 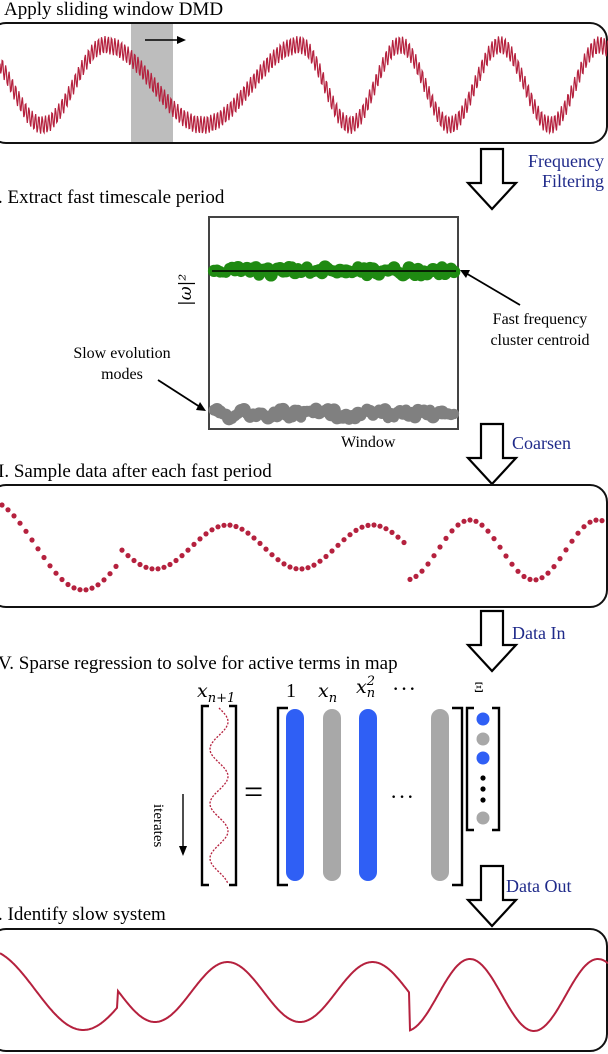 I want to click on step2-title: . Extract fast timescale period, so click(x=112, y=197).